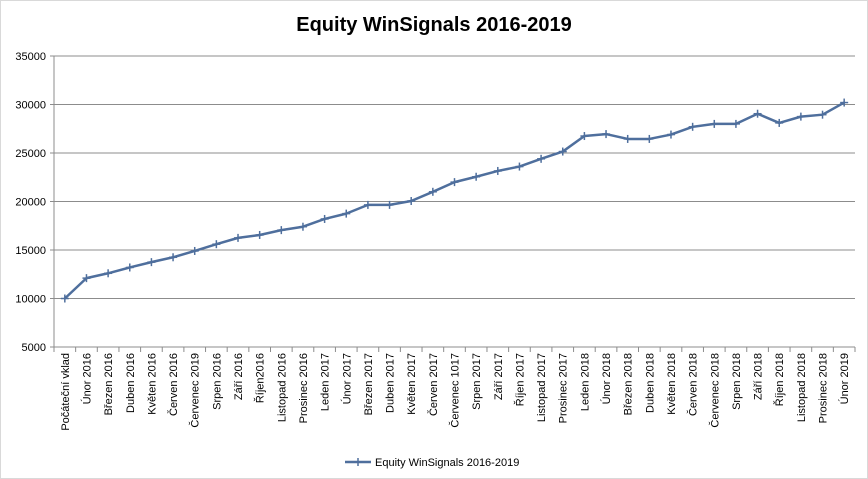  Describe the element at coordinates (30, 203) in the screenshot. I see `y-tick-label: 20000` at that location.